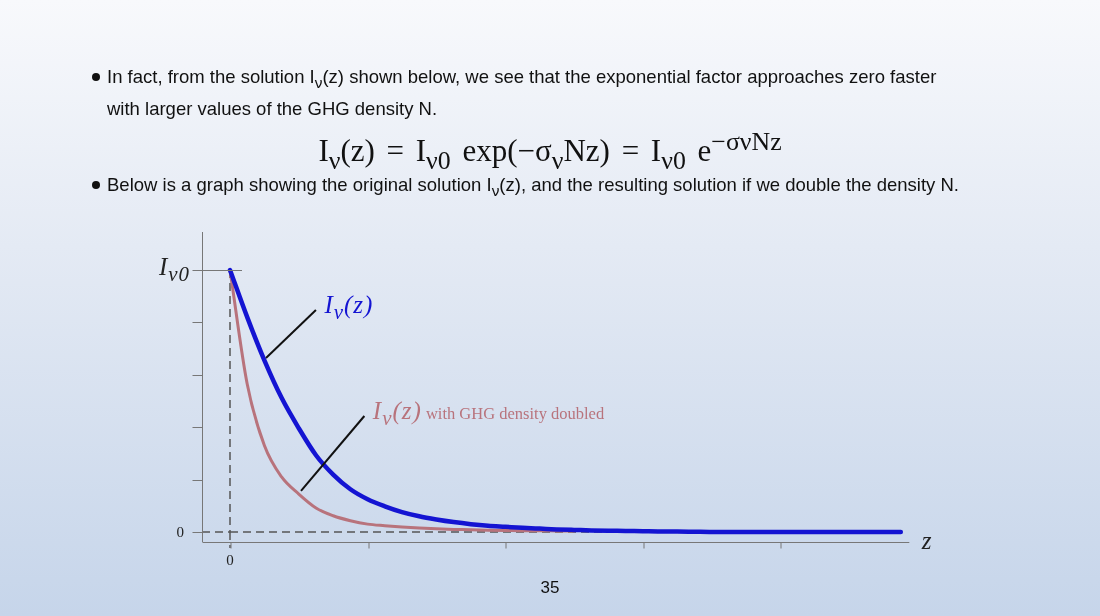 Image resolution: width=1100 pixels, height=616 pixels. I want to click on text: I$_{ν}$(z), so click(349, 308).